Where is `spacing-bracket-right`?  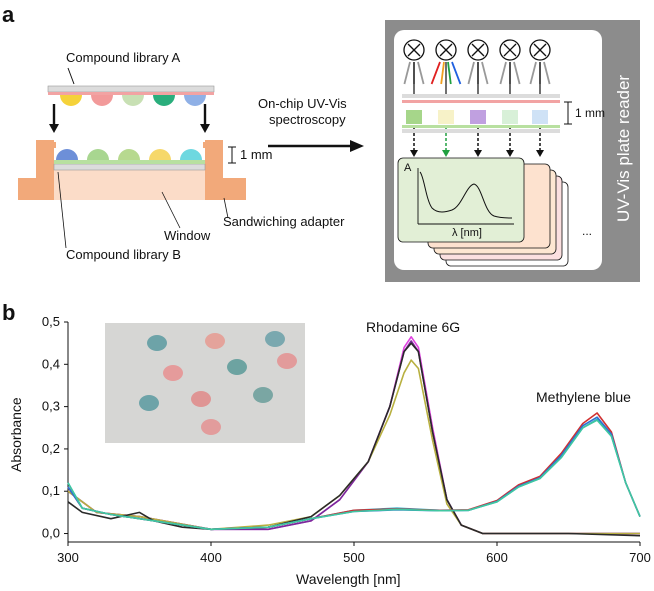
spacing-bracket-right is located at coordinates (568, 113).